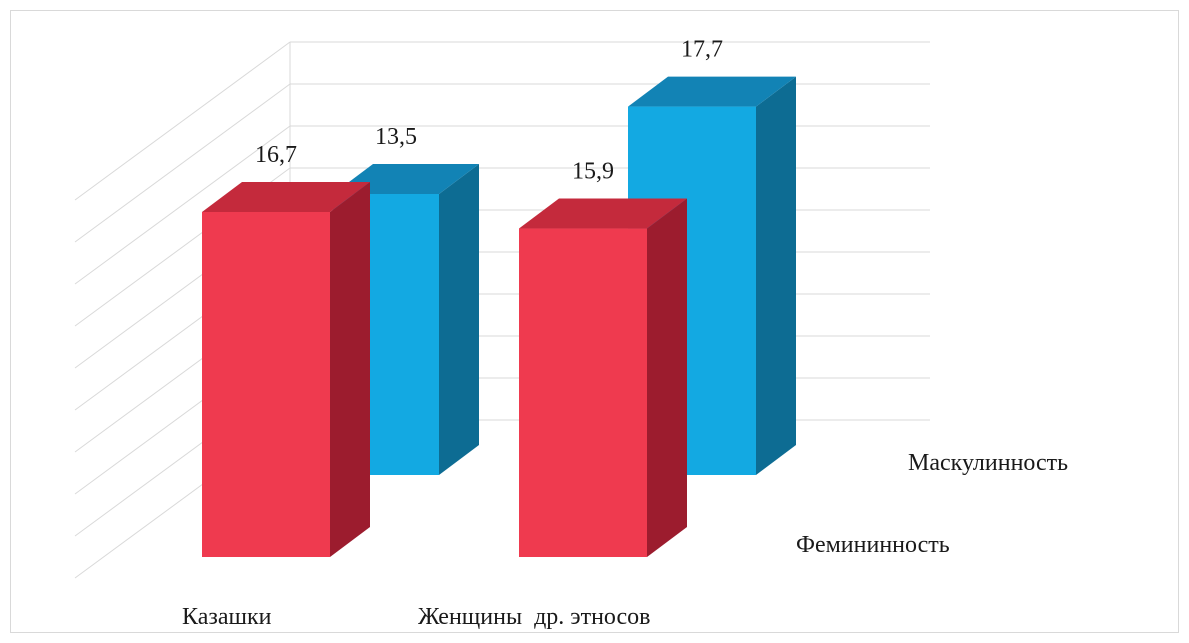  What do you see at coordinates (593, 172) in the screenshot?
I see `data-label-femininity-other: 15,9` at bounding box center [593, 172].